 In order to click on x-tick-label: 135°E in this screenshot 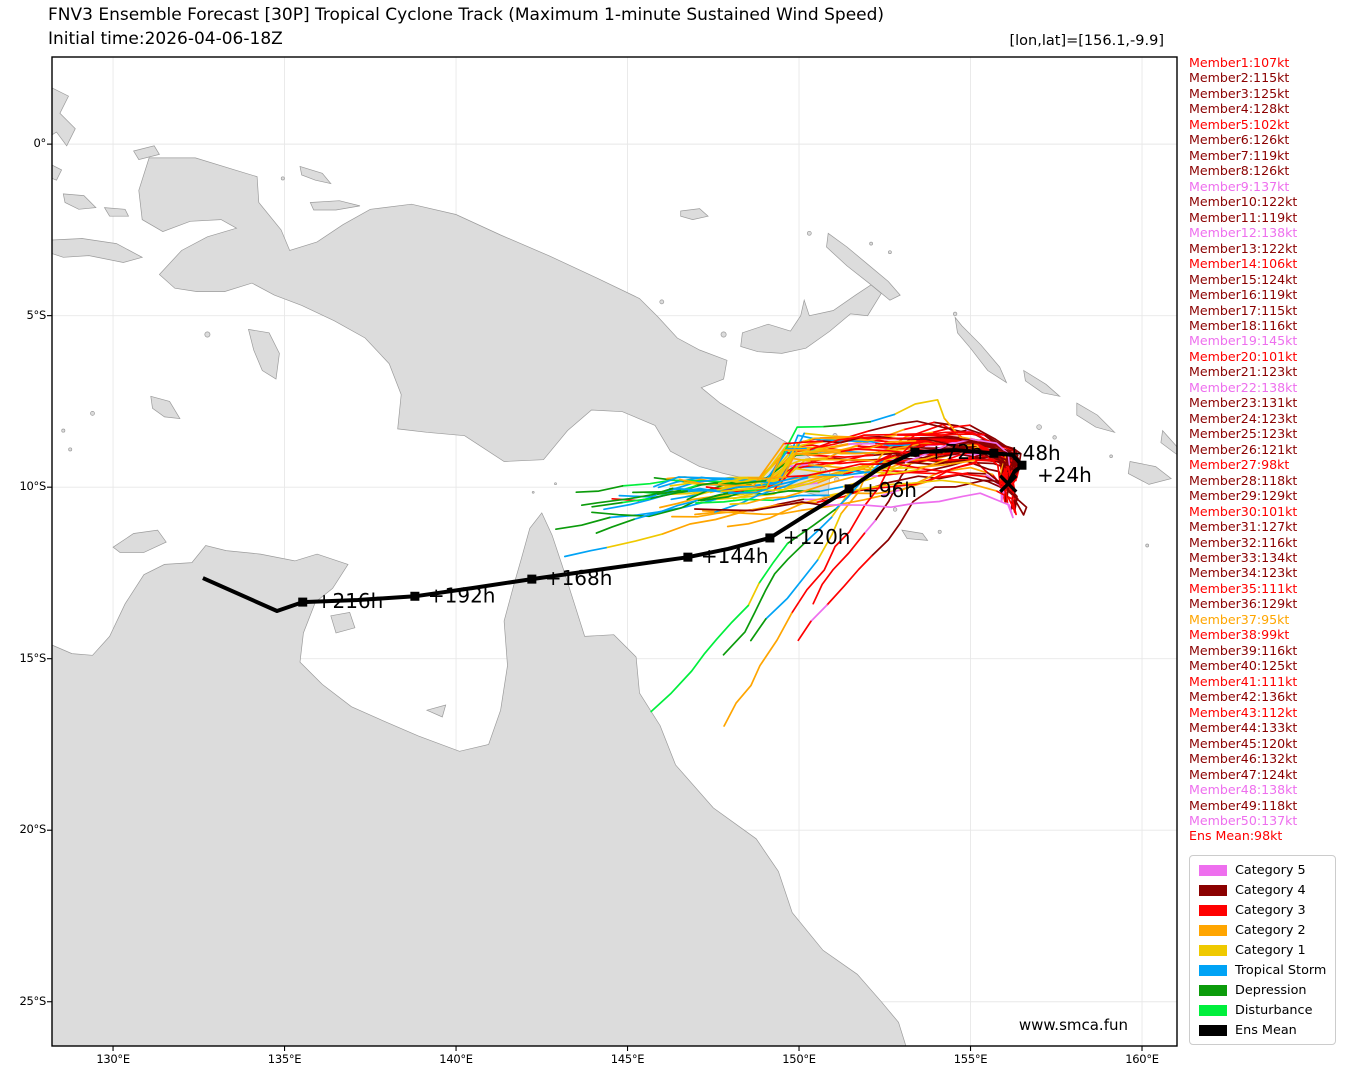, I will do `click(284, 1059)`.